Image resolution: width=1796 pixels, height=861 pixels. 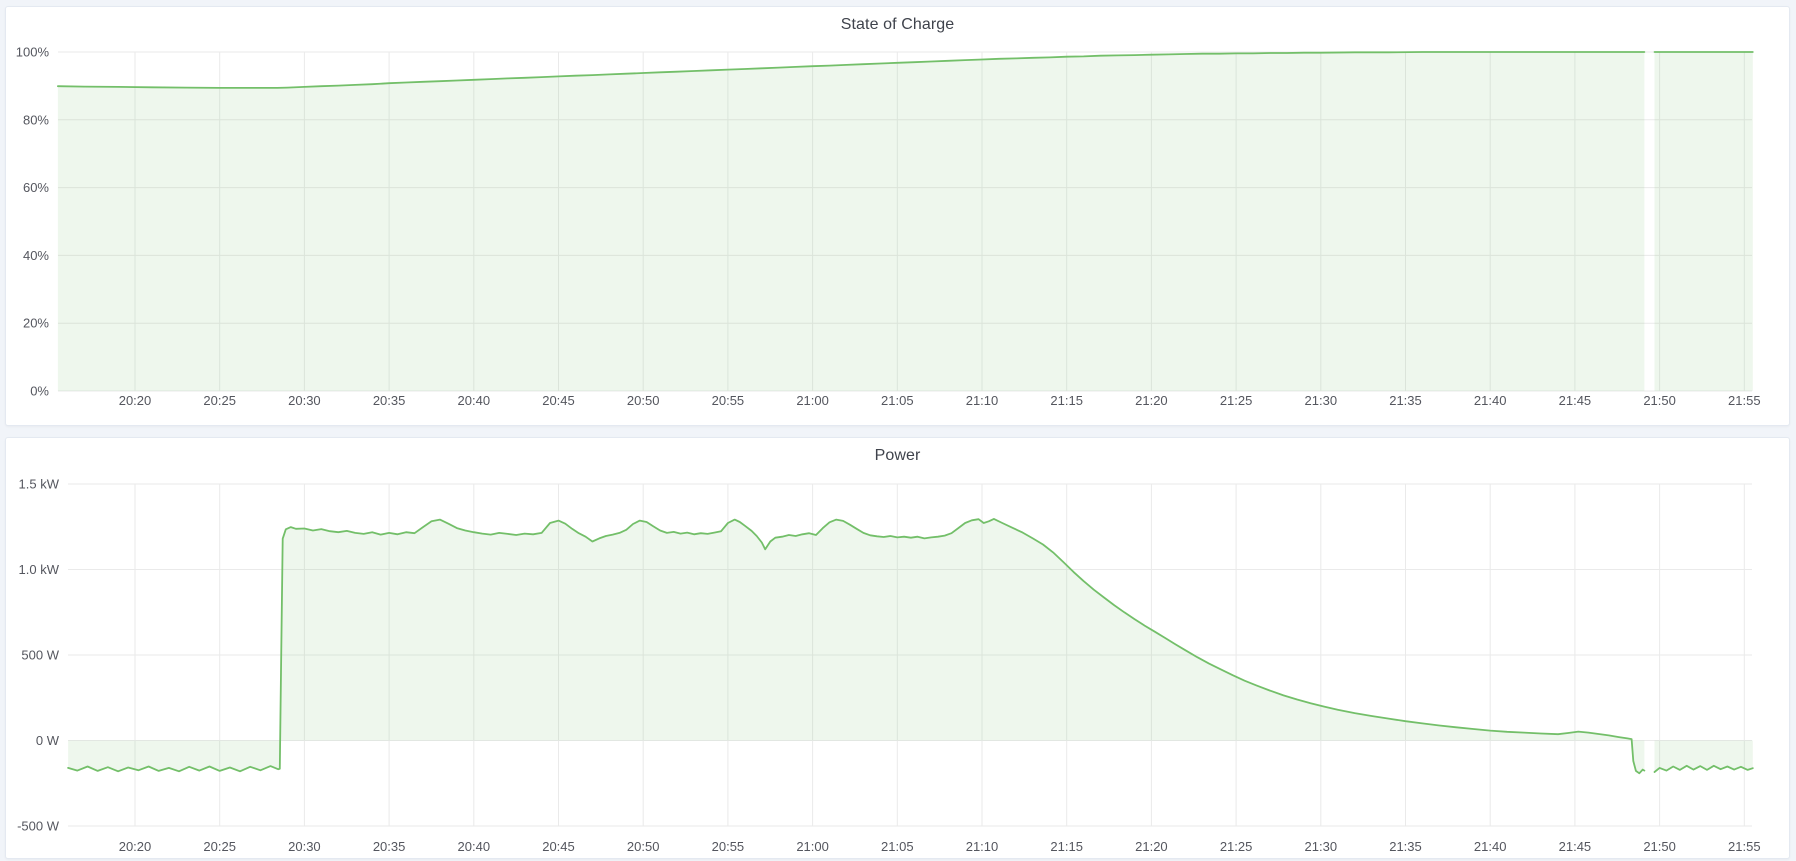 I want to click on panel-title-state-of-charge: State of Charge, so click(x=897, y=24).